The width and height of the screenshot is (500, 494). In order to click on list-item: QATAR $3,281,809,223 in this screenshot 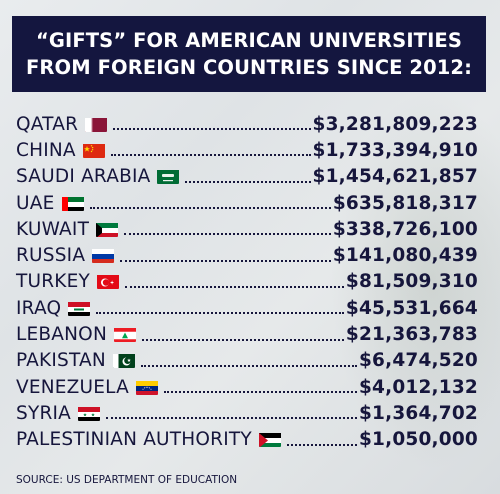, I will do `click(247, 124)`.